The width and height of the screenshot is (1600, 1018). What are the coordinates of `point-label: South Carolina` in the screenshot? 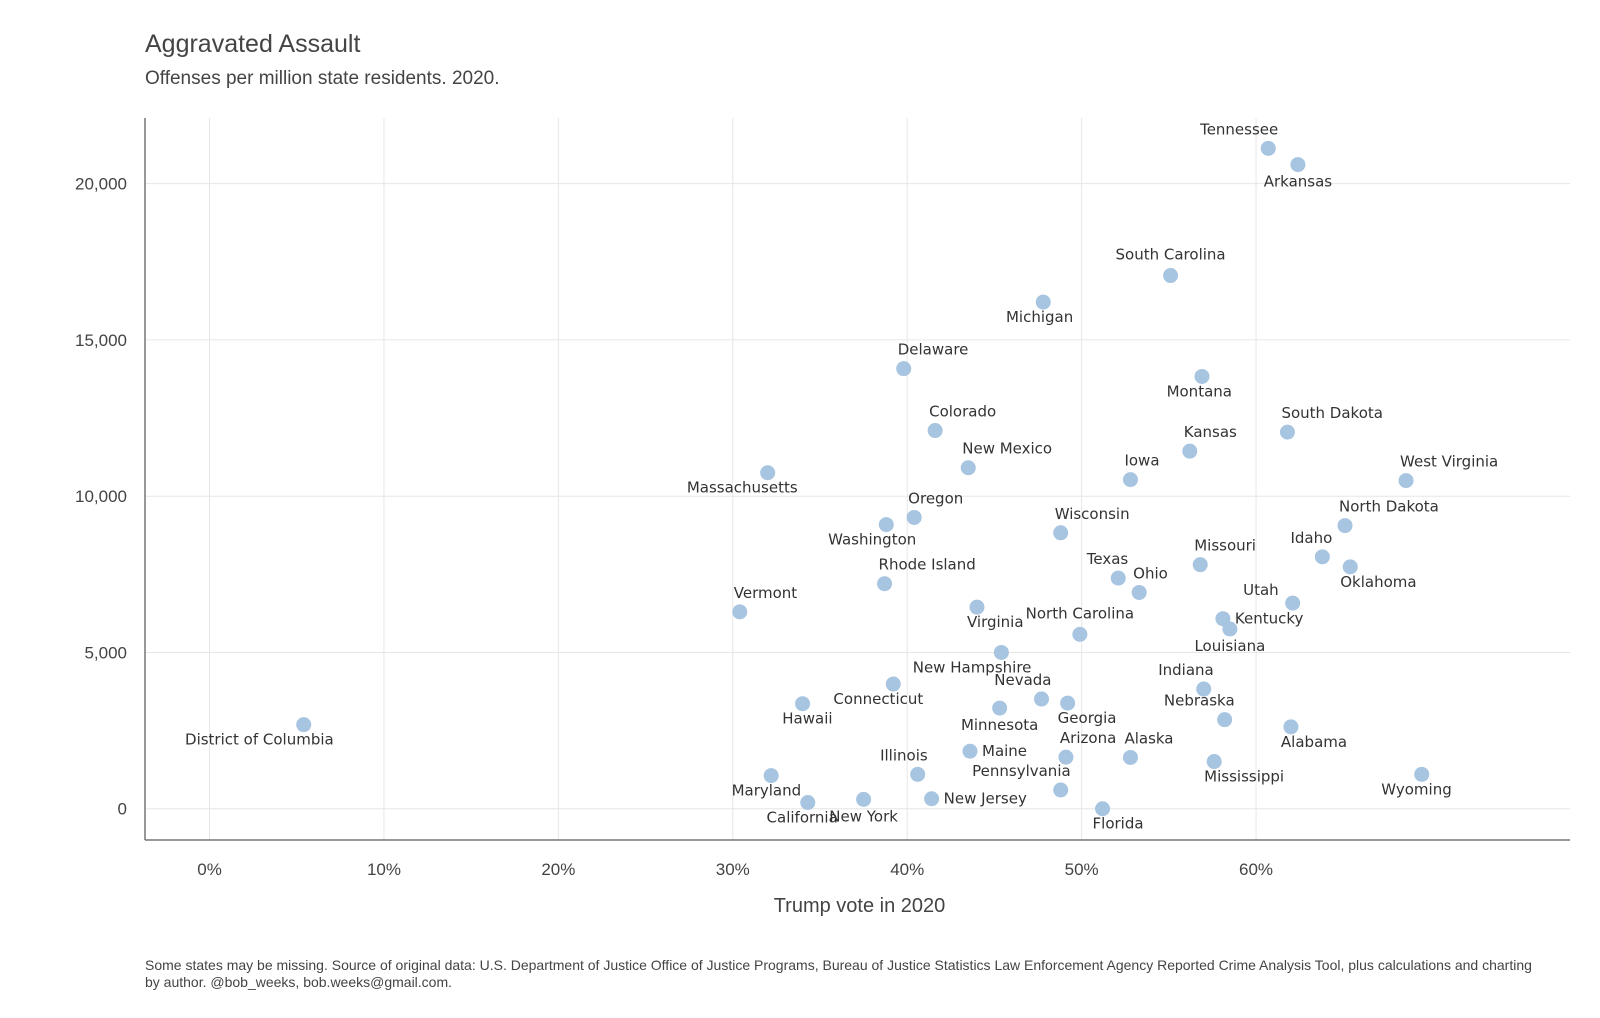 It's located at (1171, 255).